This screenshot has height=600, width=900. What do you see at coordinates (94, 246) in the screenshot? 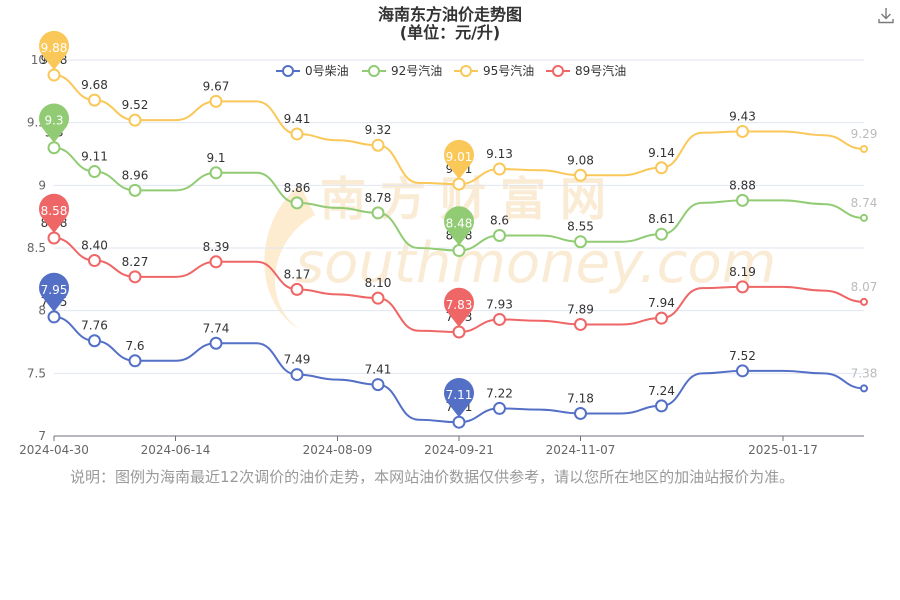
I see `data-label: 8.40` at bounding box center [94, 246].